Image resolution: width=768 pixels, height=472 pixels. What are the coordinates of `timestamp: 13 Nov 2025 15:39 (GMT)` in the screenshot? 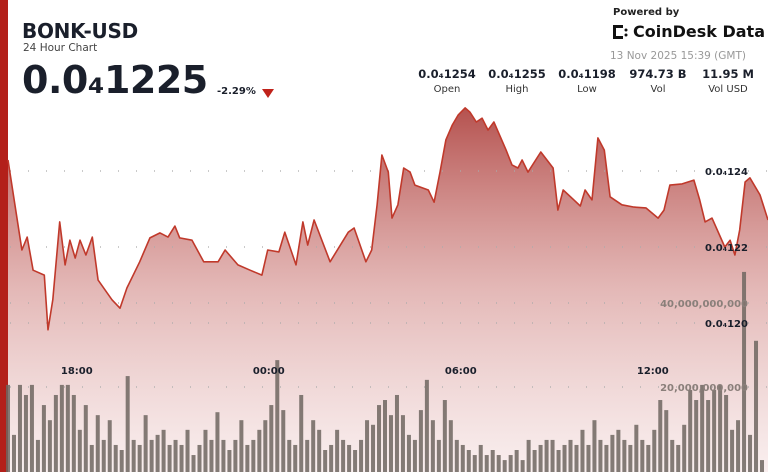 It's located at (678, 56).